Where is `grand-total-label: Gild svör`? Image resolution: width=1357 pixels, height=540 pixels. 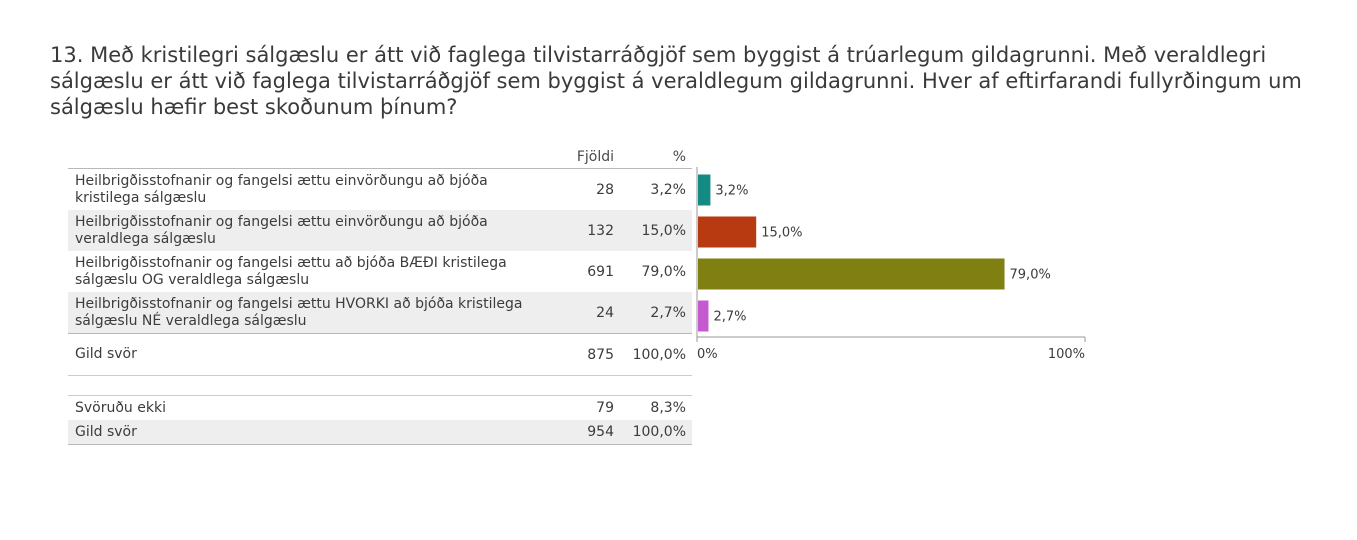
grand-total-label: Gild svör is located at coordinates (311, 432).